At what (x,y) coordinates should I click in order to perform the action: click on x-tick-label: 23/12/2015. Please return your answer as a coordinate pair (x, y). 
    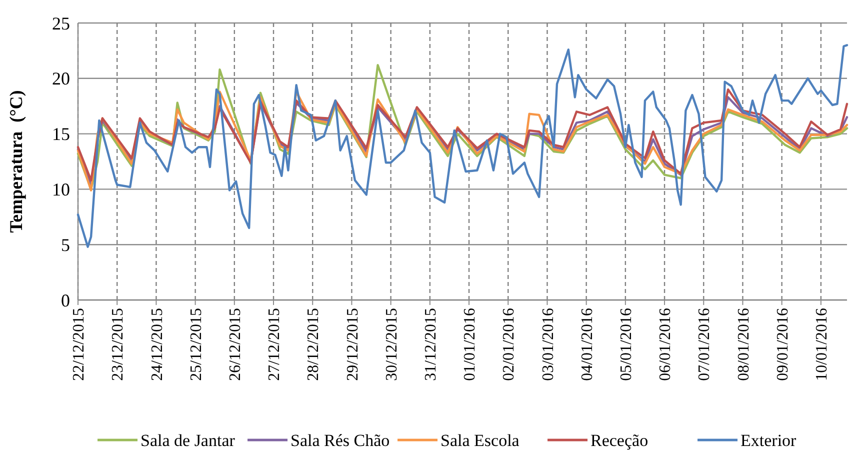
    Looking at the image, I should click on (118, 344).